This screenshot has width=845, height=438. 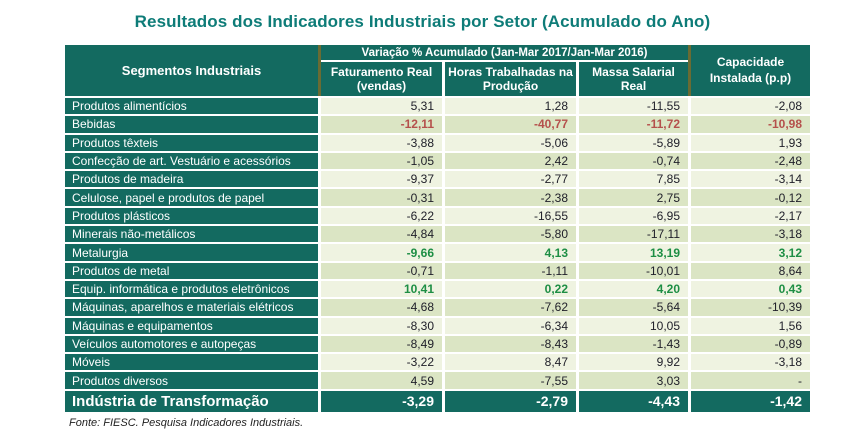 I want to click on value-cell: -10,98, so click(x=750, y=124).